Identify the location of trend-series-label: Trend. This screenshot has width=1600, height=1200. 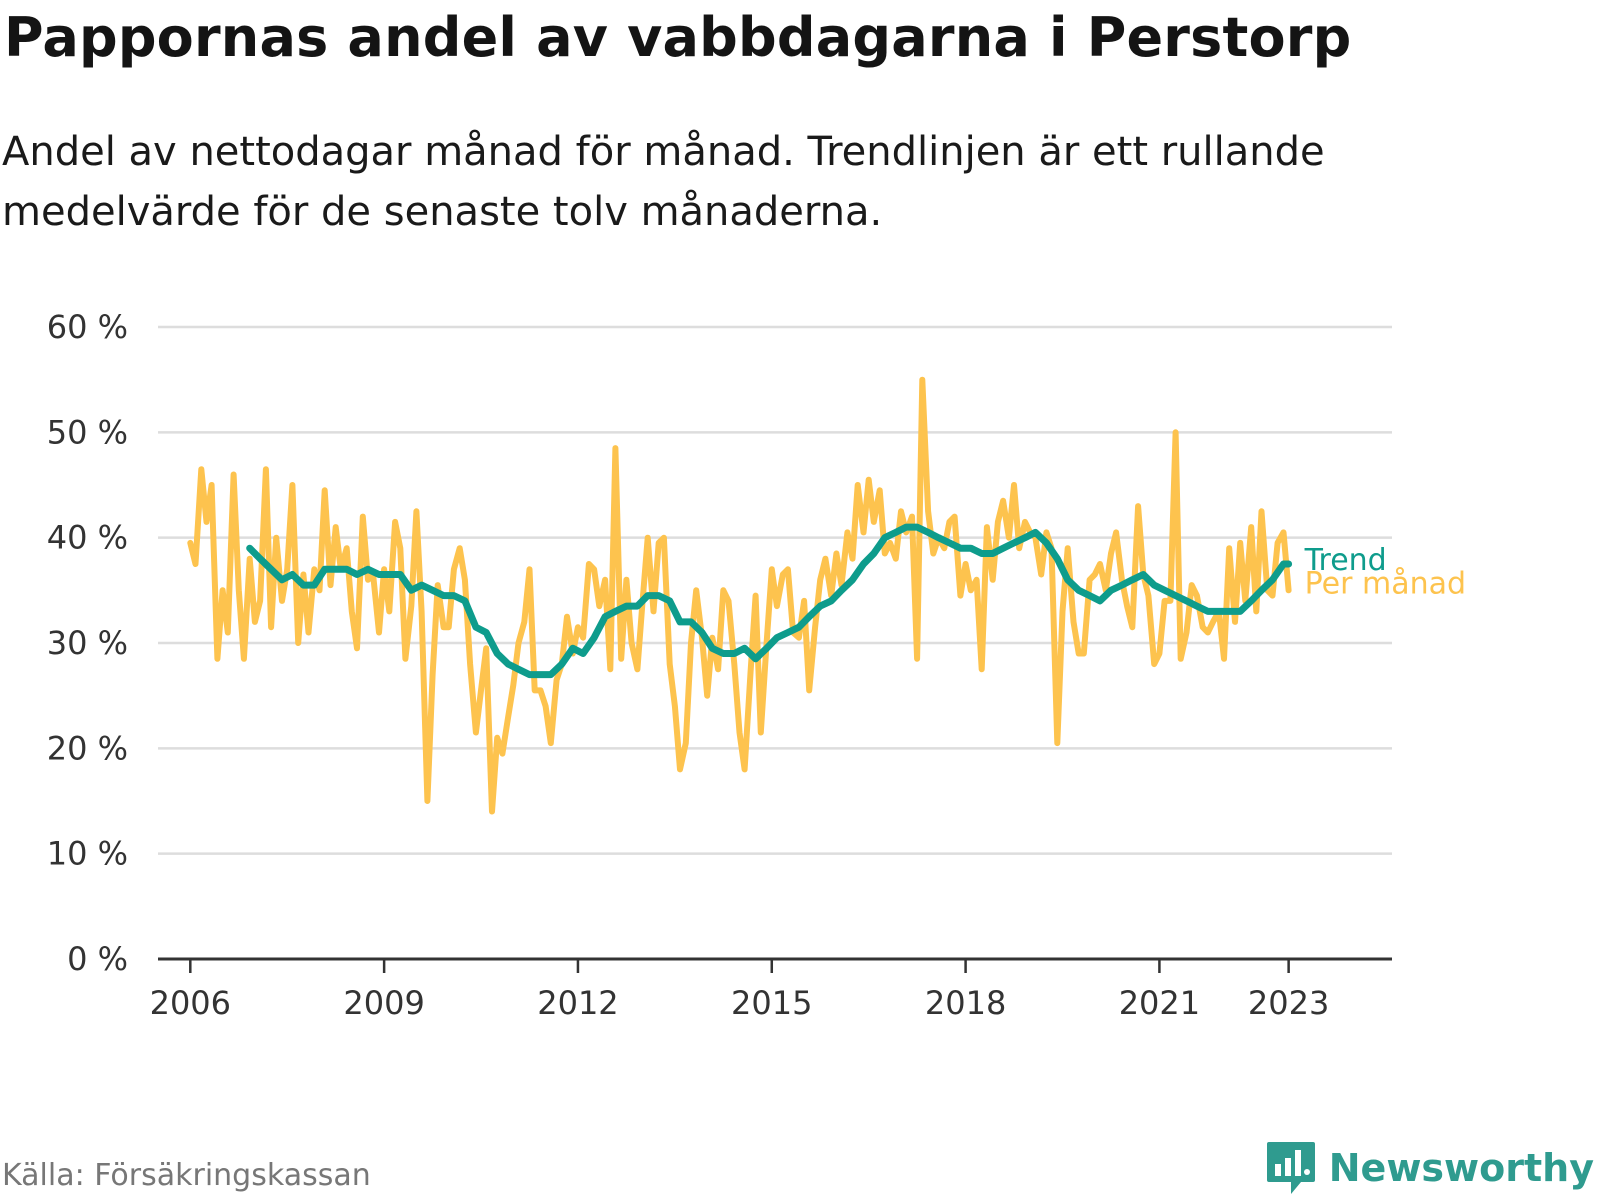
(1345, 560).